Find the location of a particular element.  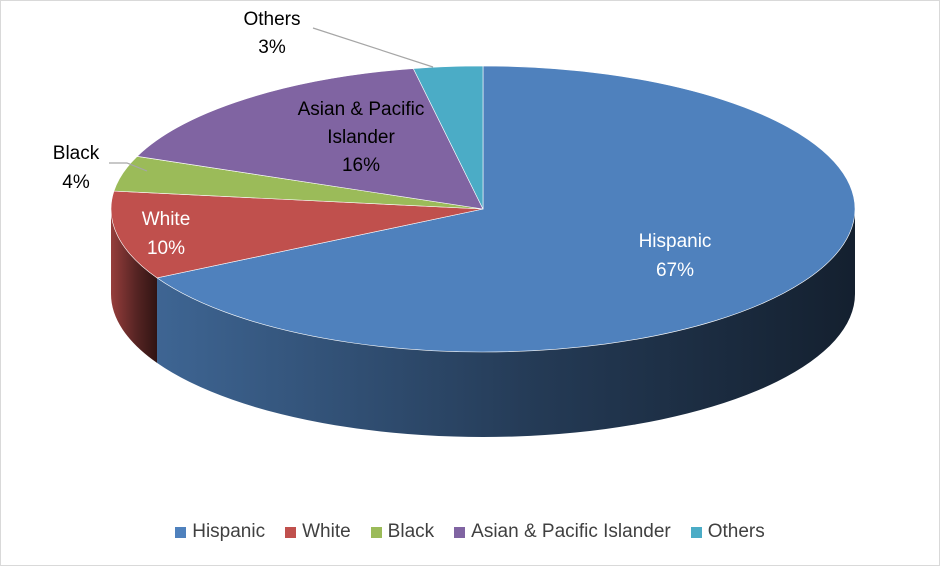

pie-slice-asian-pacific-islander is located at coordinates (310, 139).